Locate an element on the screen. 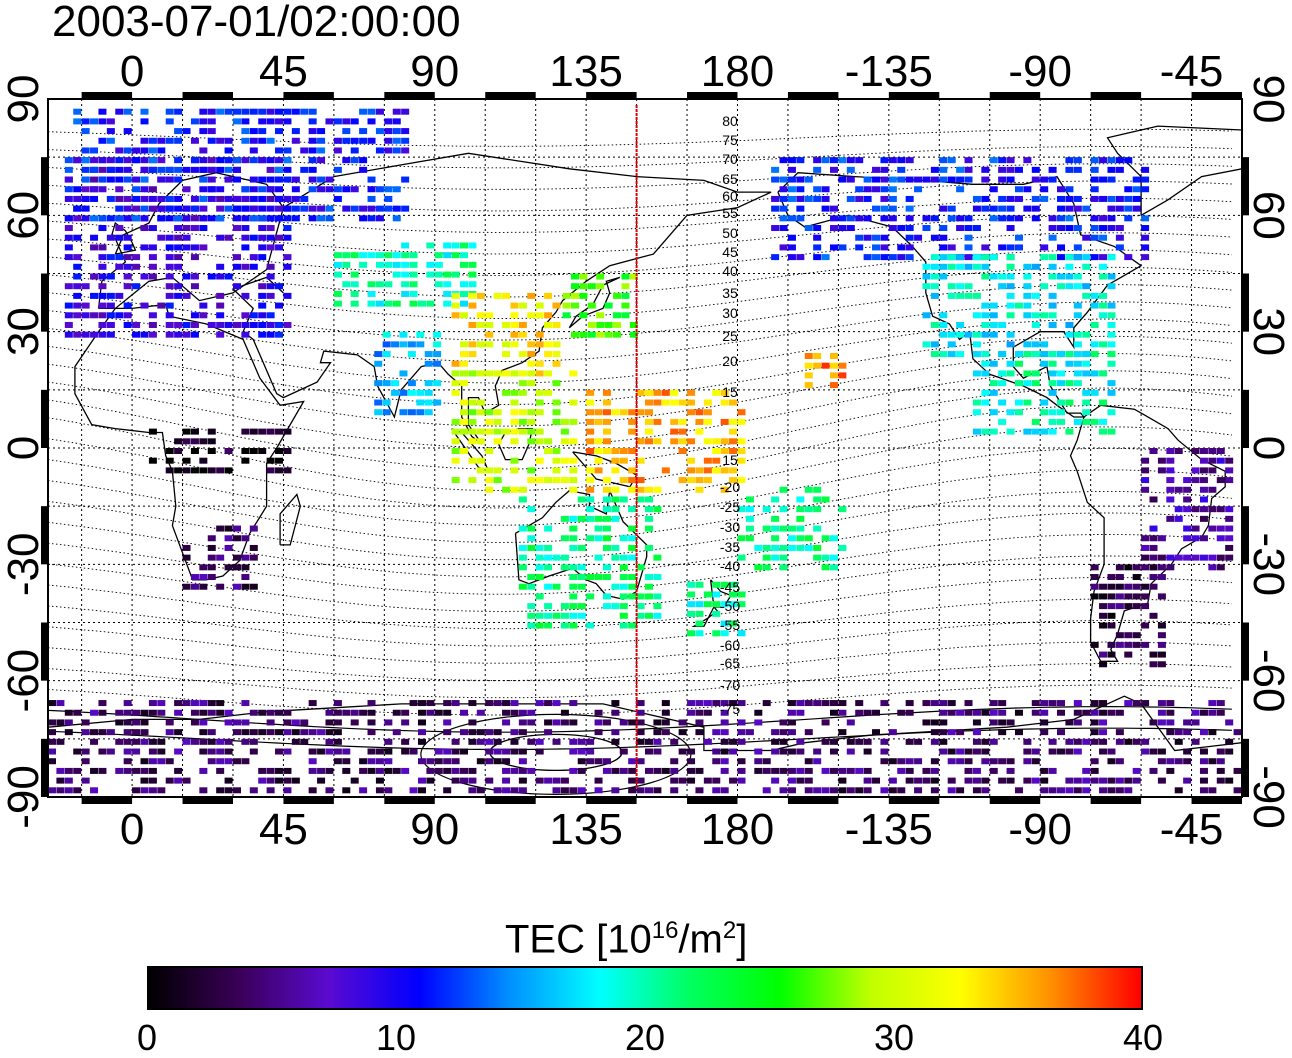 The height and width of the screenshot is (1058, 1292). x-tick-bottom: 180 is located at coordinates (737, 829).